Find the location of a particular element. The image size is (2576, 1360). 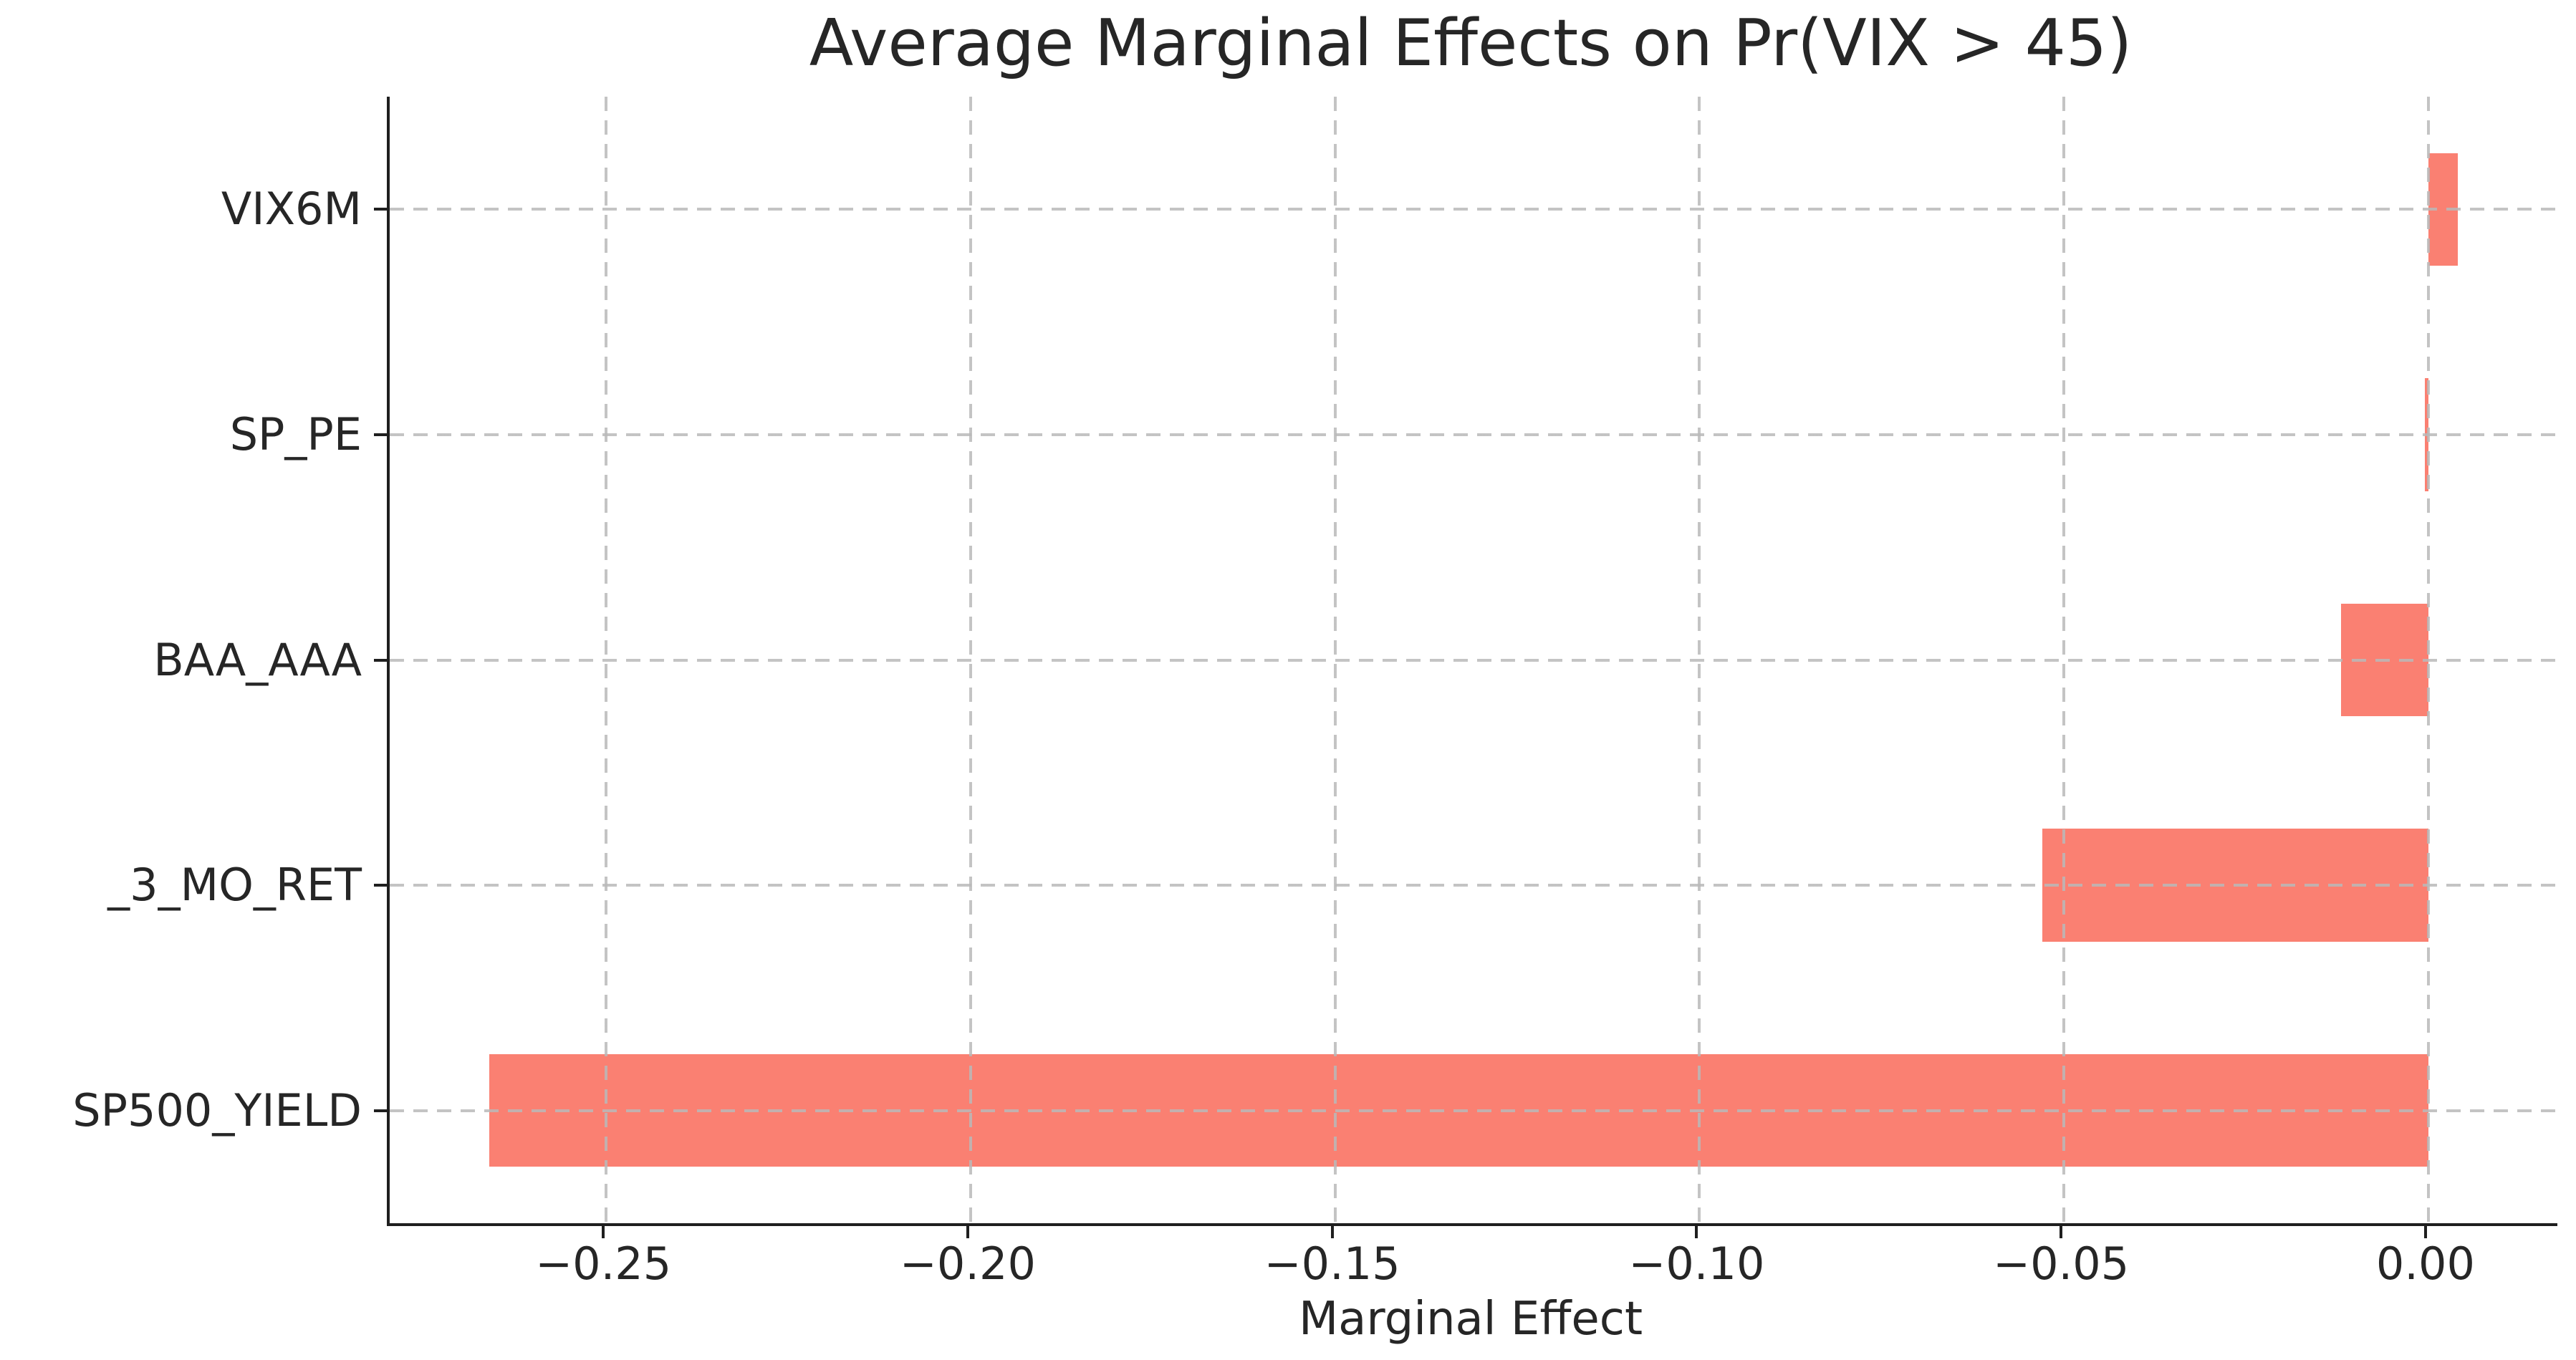

x-tick-label: −0.15 is located at coordinates (1332, 1264).